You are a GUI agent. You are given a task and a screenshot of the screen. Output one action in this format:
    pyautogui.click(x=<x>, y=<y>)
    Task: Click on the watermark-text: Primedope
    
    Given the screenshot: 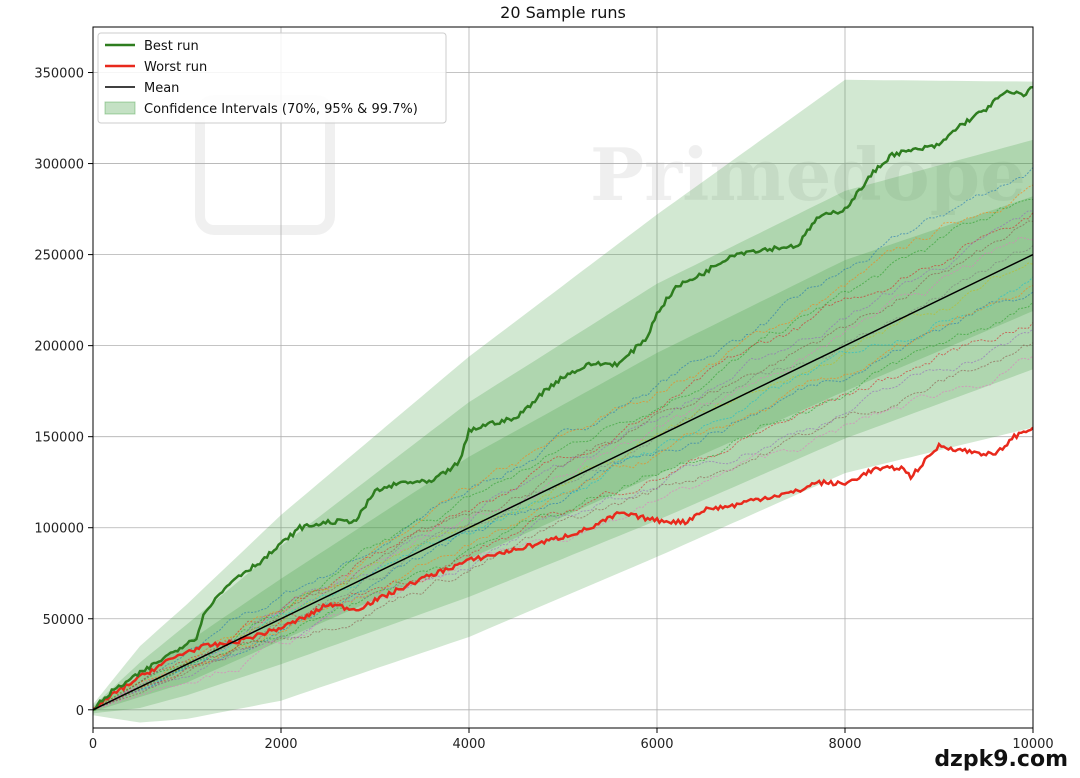 What is the action you would take?
    pyautogui.click(x=808, y=174)
    